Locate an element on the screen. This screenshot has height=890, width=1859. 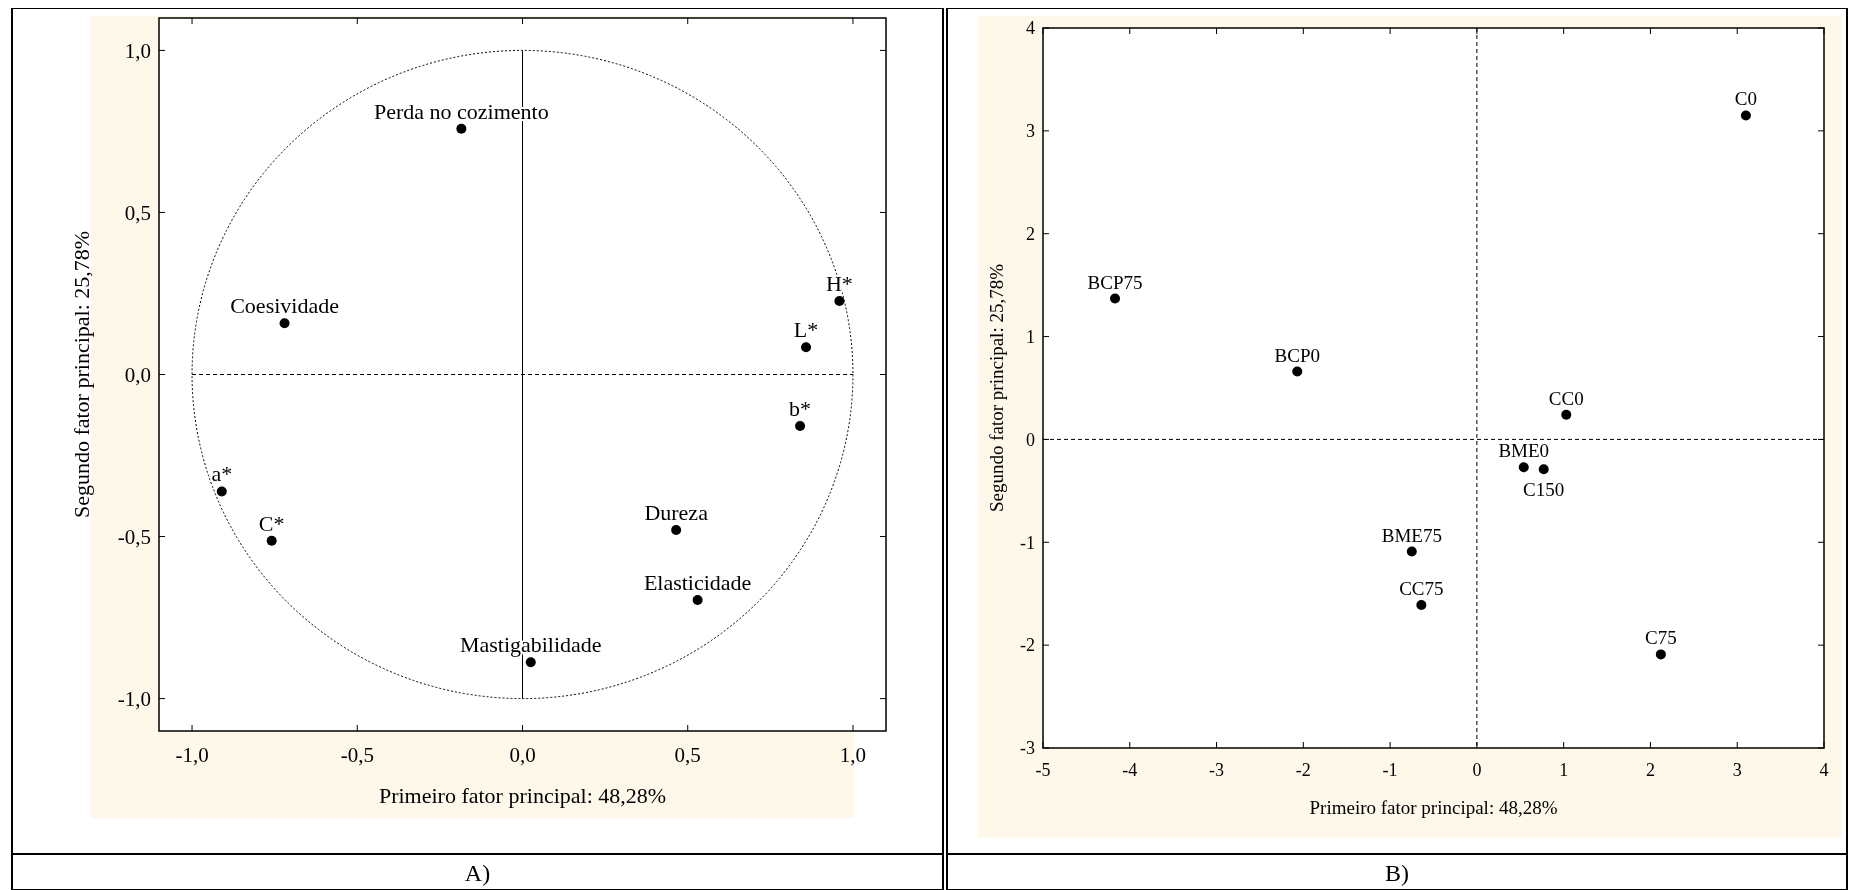
annotation: CC75 is located at coordinates (1421, 589).